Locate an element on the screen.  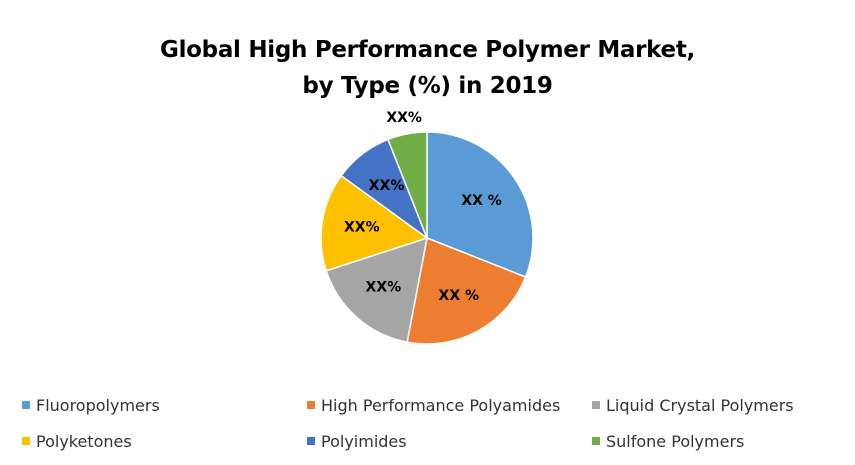
slice-data-label-1: XX % is located at coordinates (459, 296).